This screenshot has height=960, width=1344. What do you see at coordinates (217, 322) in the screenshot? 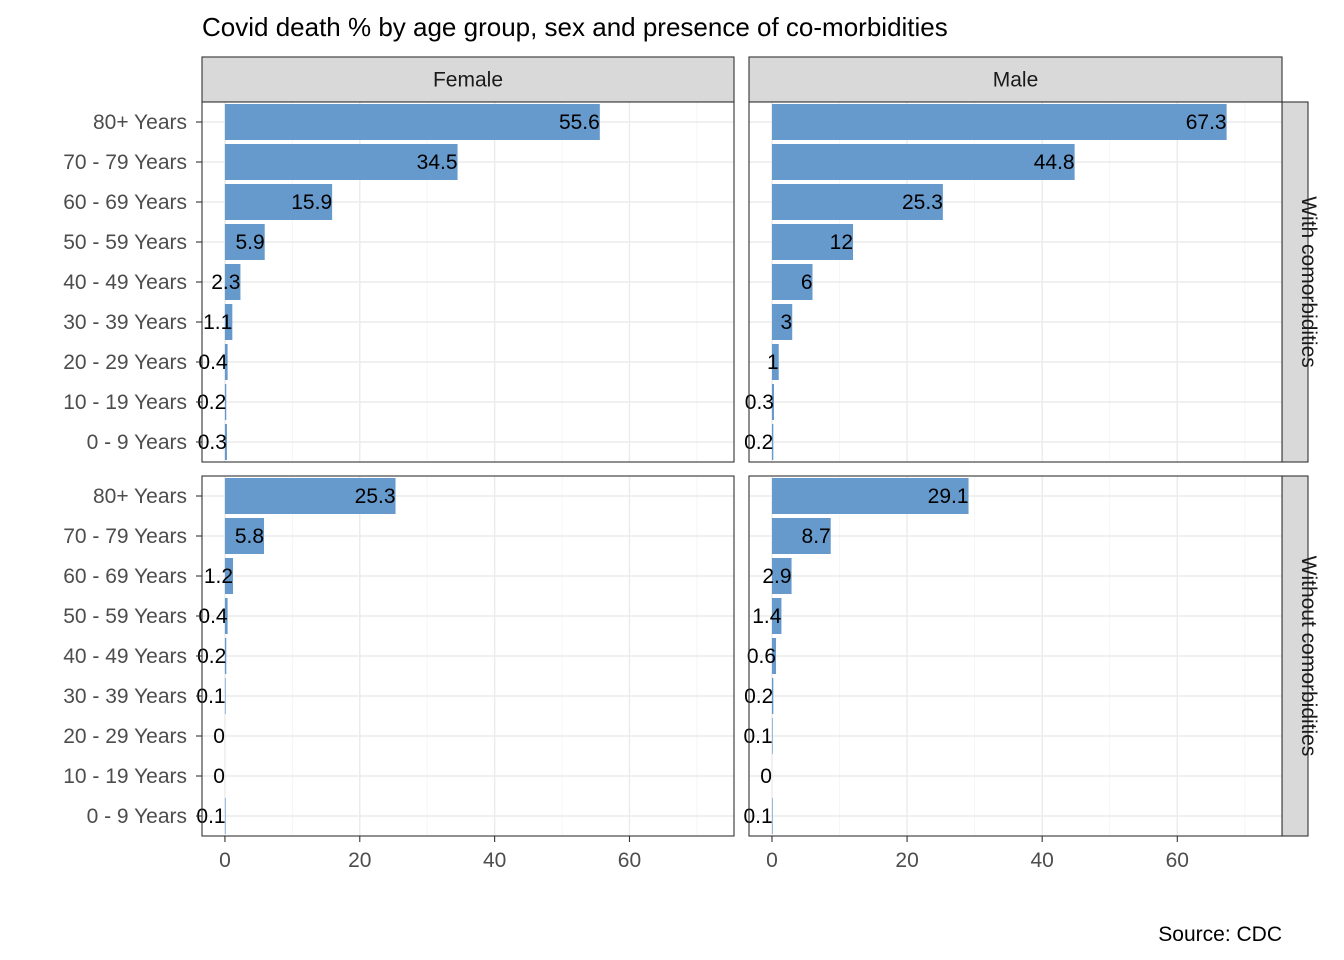
I see `bar-value-label: 1.1` at bounding box center [217, 322].